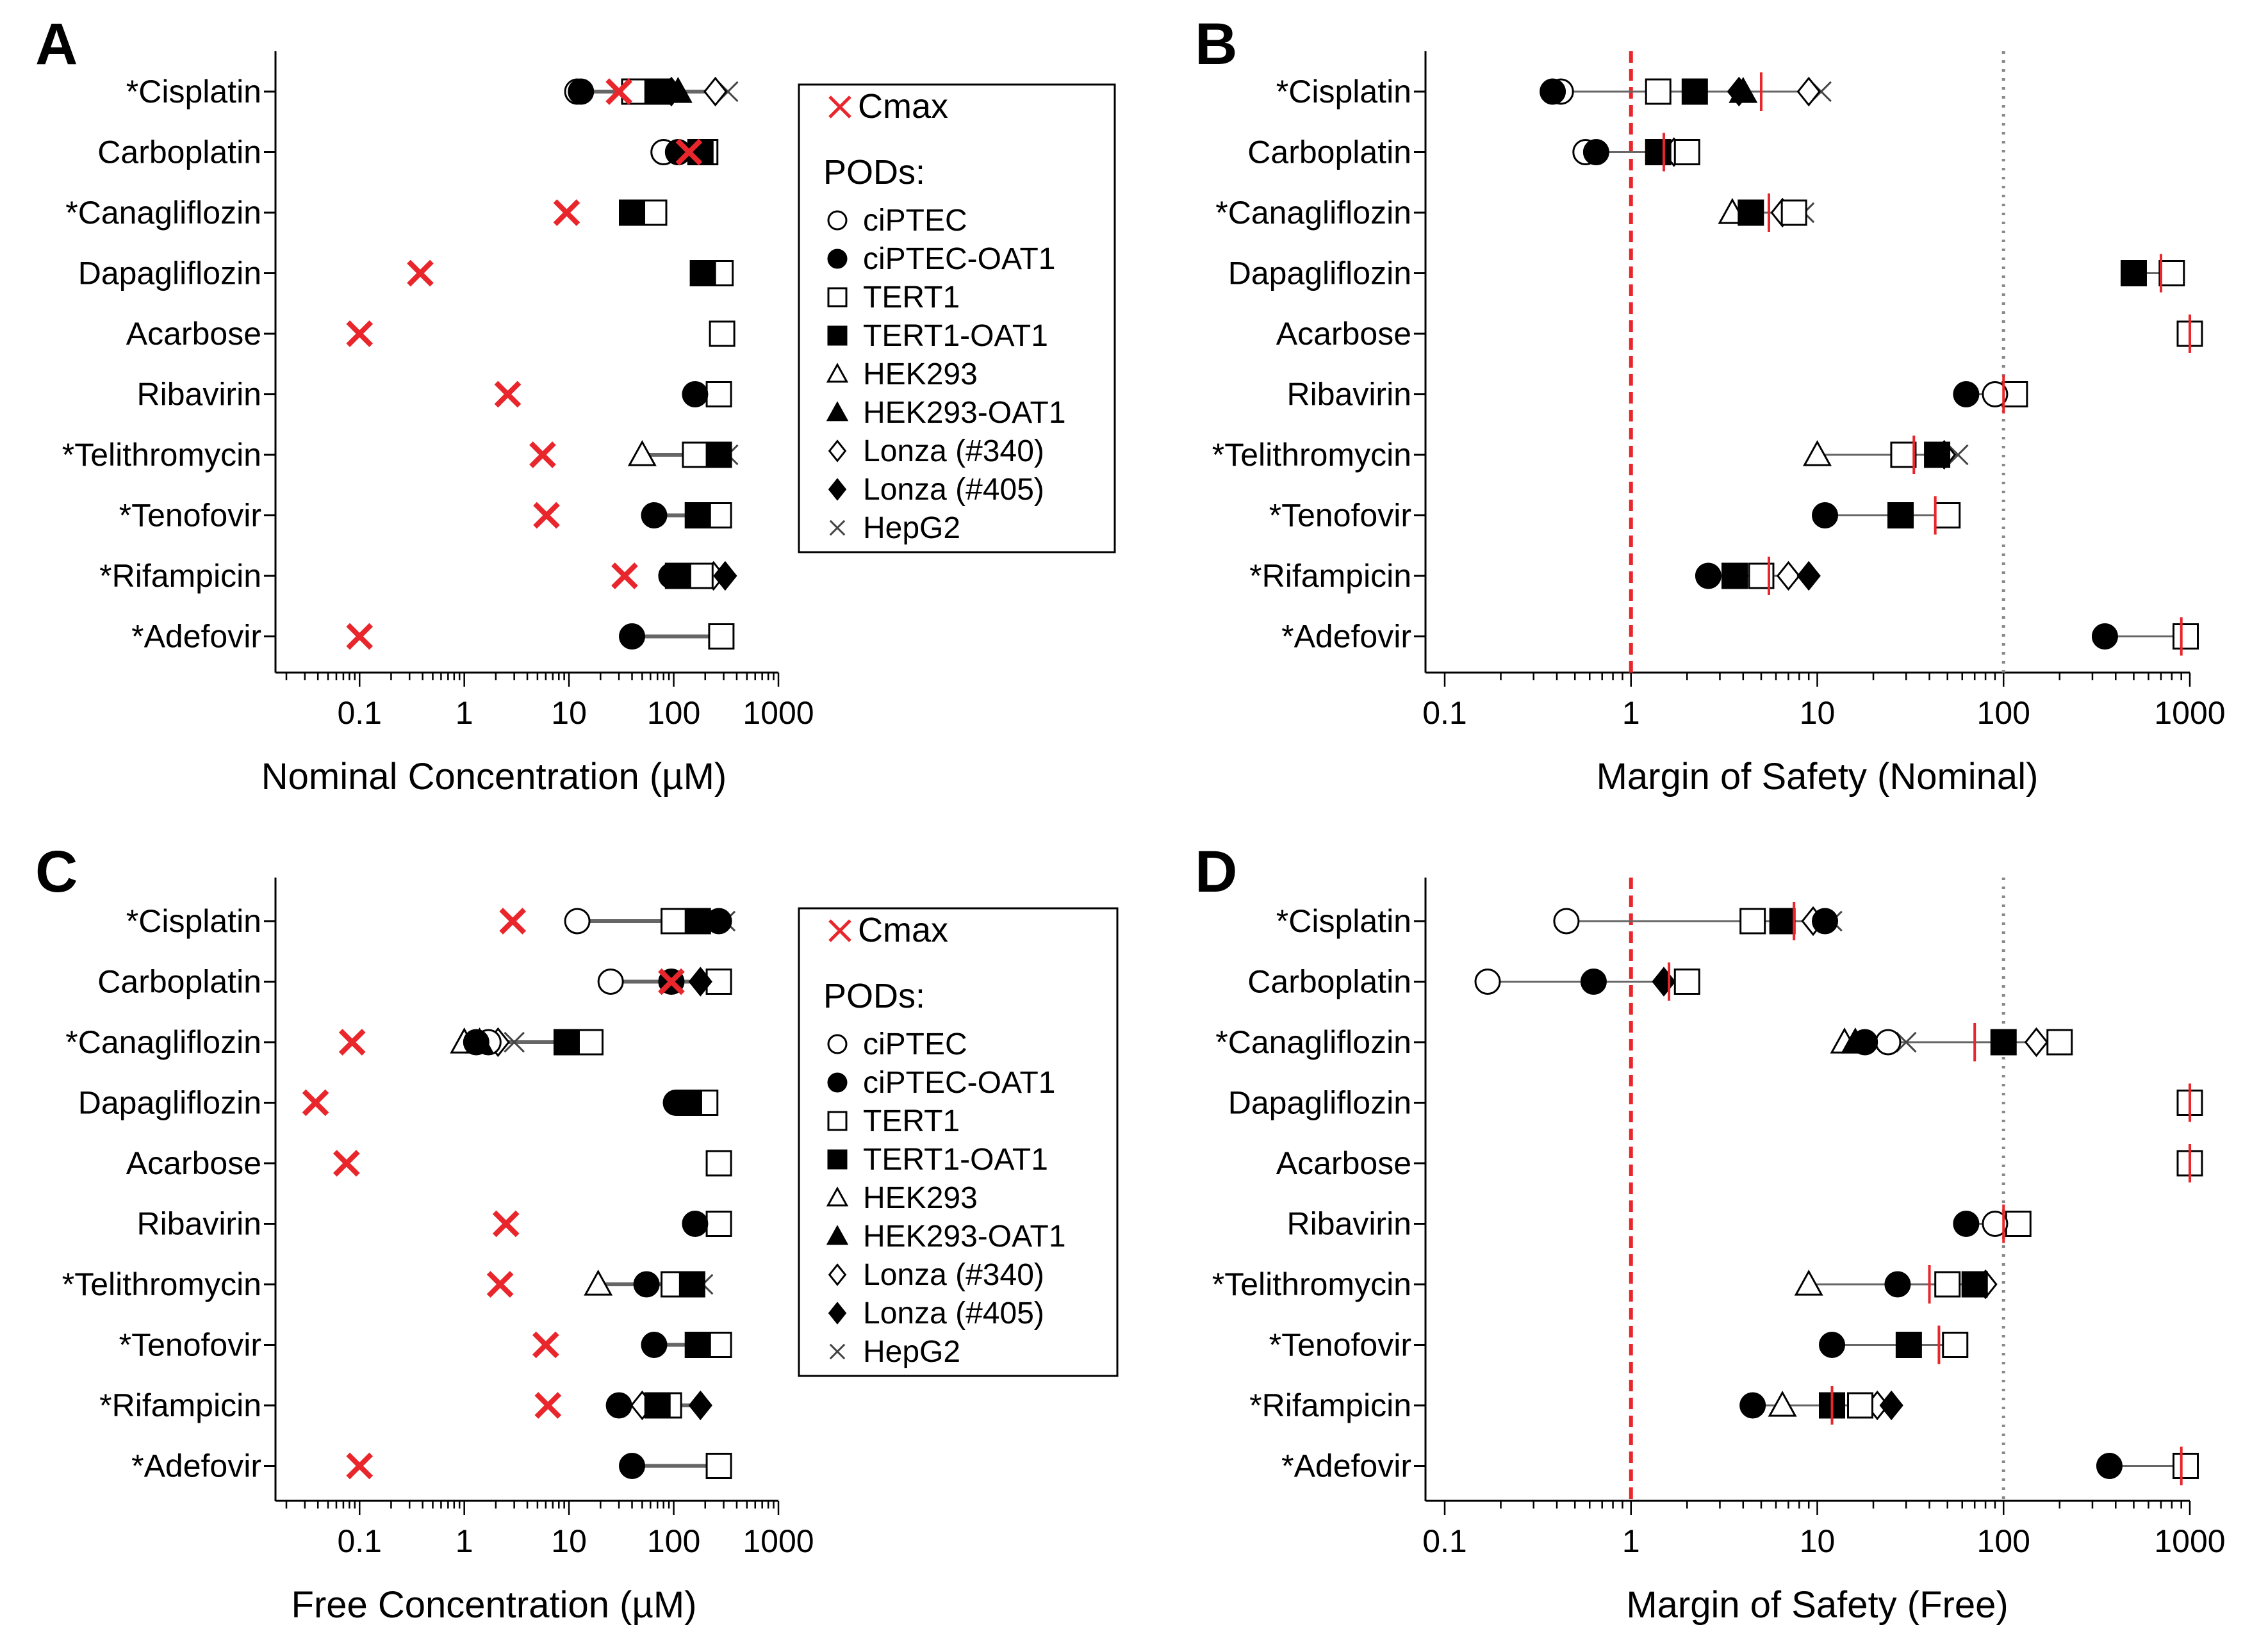 The width and height of the screenshot is (2243, 1652). I want to click on legend-icon-tert1, so click(837, 297).